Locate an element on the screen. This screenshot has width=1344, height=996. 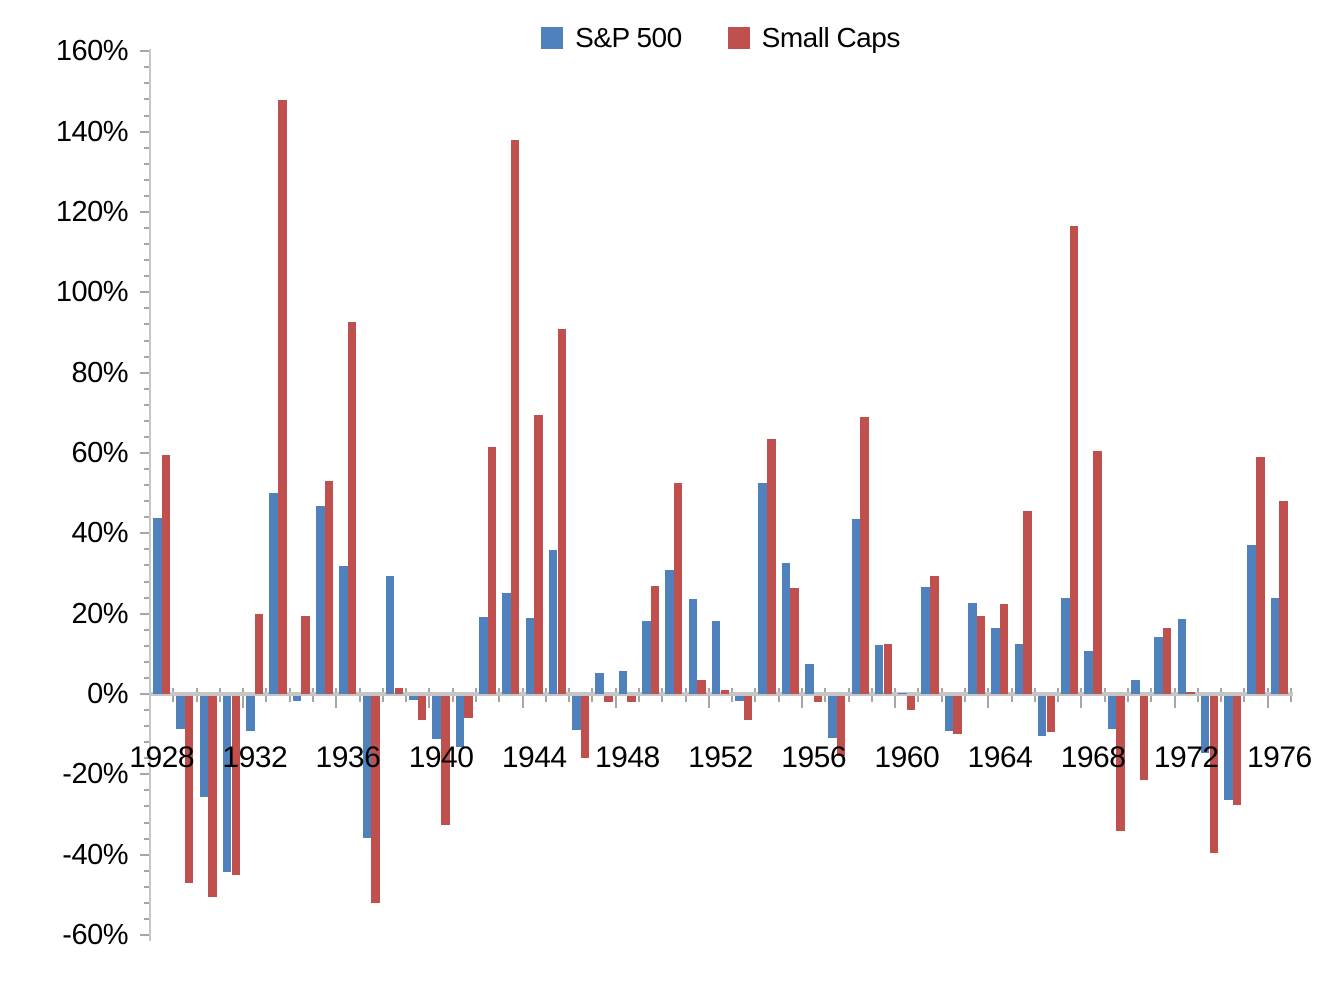
bar-smallcaps-1949 is located at coordinates (655, 639).